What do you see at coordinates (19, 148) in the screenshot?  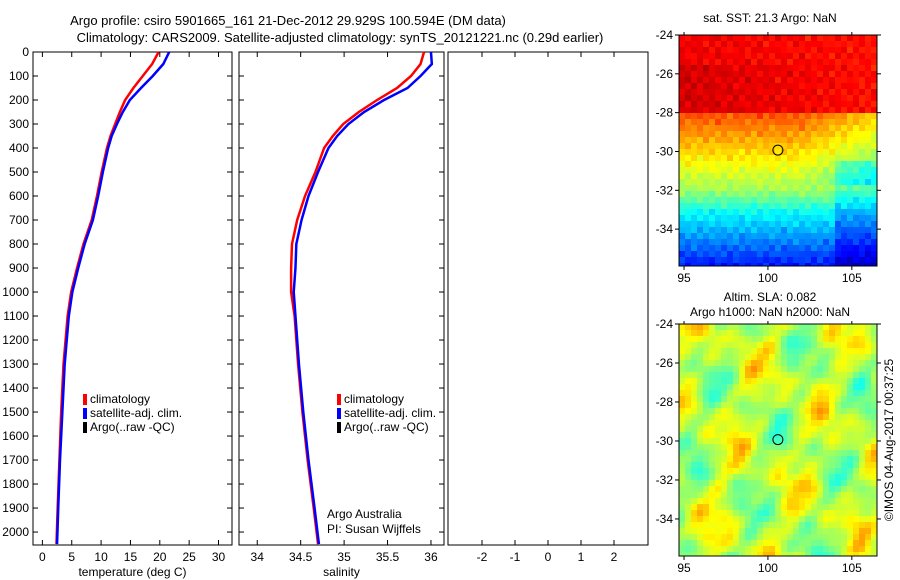 I see `y-tick-label: 400` at bounding box center [19, 148].